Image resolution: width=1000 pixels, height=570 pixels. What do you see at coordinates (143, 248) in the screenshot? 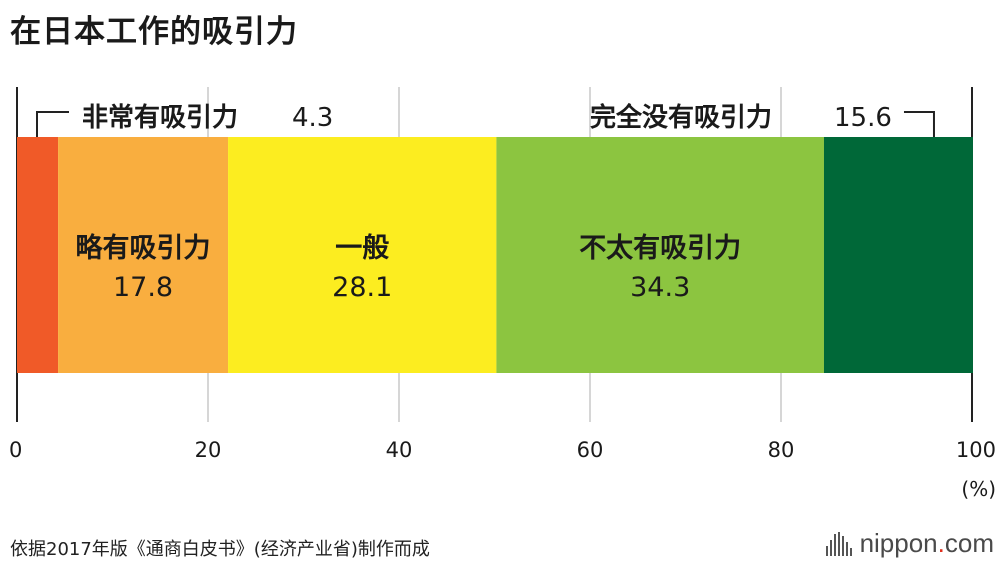
I see `segment-label-1: 略有吸引力` at bounding box center [143, 248].